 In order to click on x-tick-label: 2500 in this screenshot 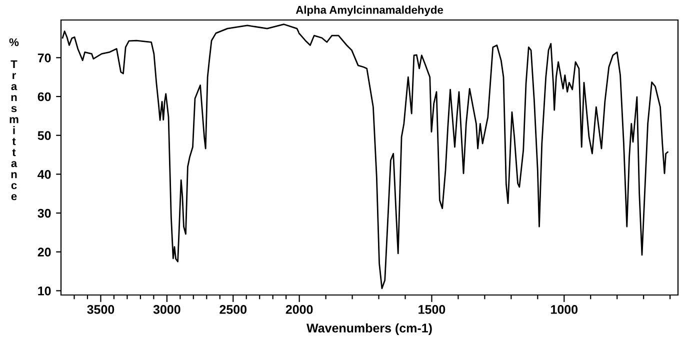, I will do `click(233, 309)`.